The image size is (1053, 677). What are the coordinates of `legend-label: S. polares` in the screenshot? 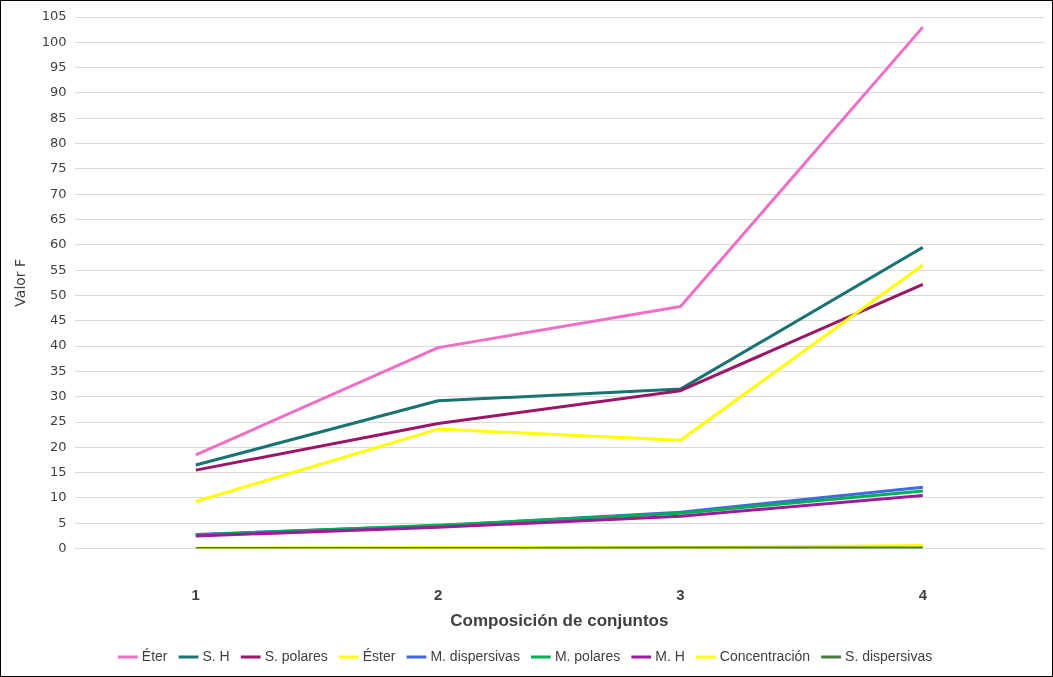 It's located at (296, 655).